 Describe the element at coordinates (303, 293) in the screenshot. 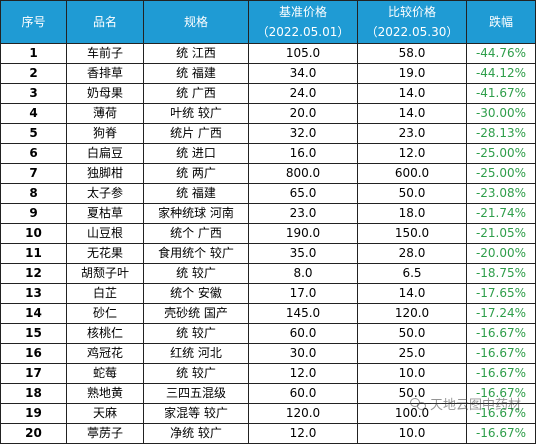

I see `cell-base-price: 17.0` at that location.